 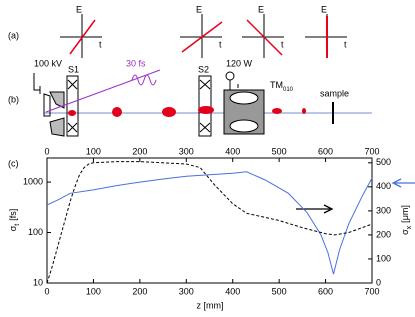 What do you see at coordinates (136, 63) in the screenshot?
I see `laser-label: 30 fs` at bounding box center [136, 63].